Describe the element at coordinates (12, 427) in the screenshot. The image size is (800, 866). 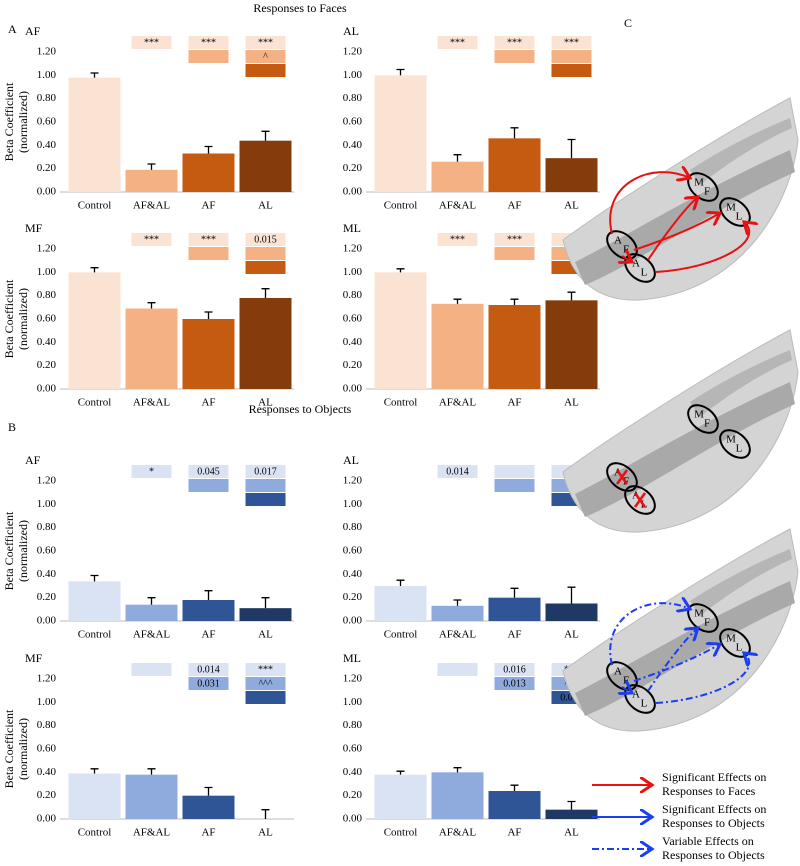
I see `panel-letter: B` at that location.